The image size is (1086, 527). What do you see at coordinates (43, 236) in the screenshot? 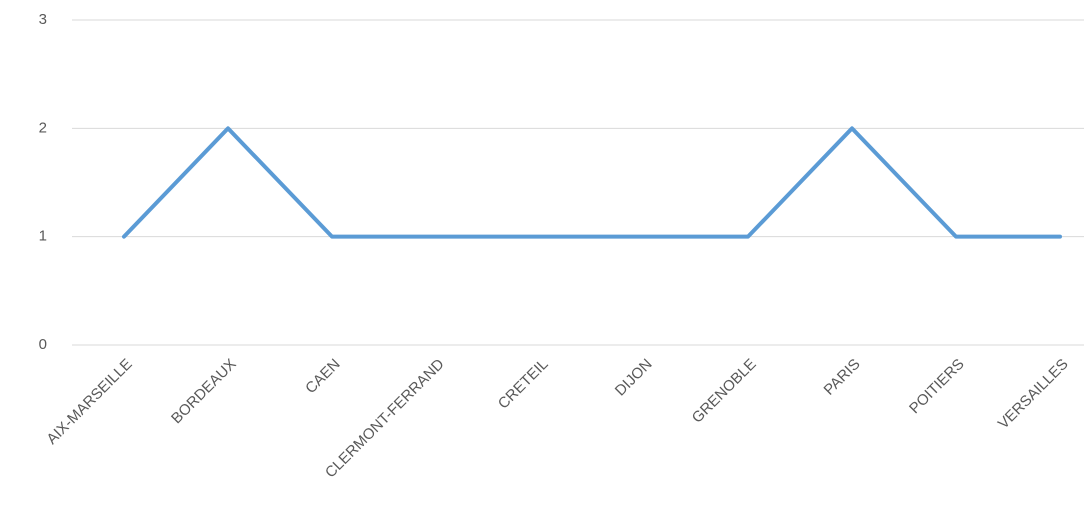
I see `y-tick-label: 1` at bounding box center [43, 236].